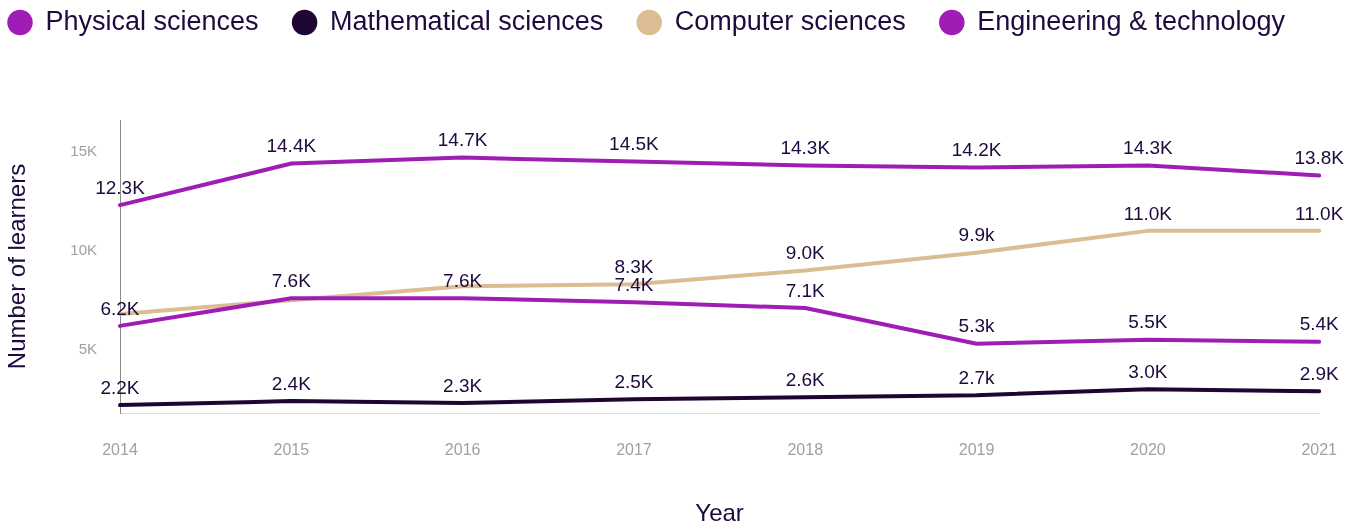  I want to click on legend-label: Physical sciences, so click(152, 20).